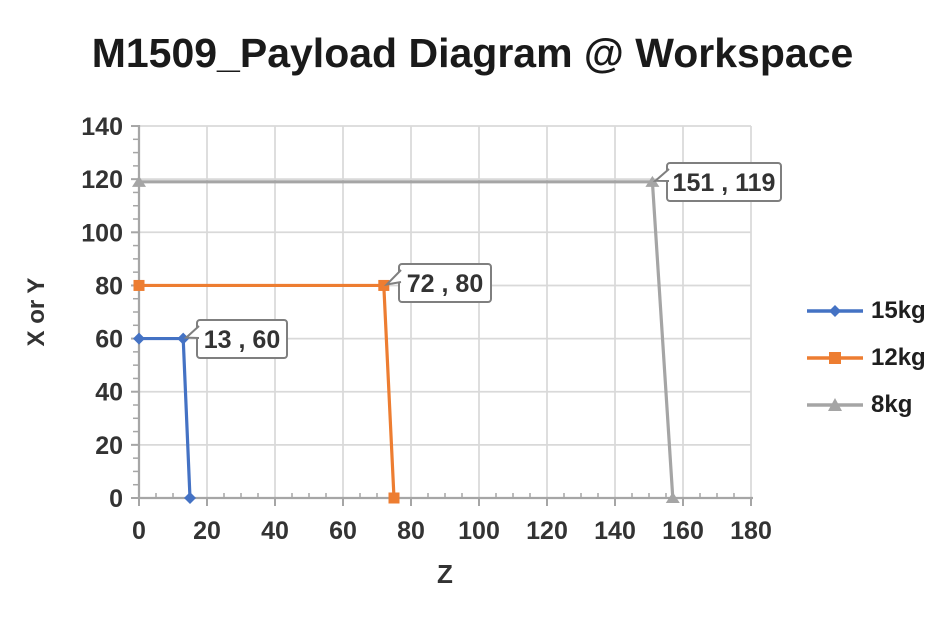 The image size is (945, 620). What do you see at coordinates (116, 499) in the screenshot?
I see `y-tick-label: 0` at bounding box center [116, 499].